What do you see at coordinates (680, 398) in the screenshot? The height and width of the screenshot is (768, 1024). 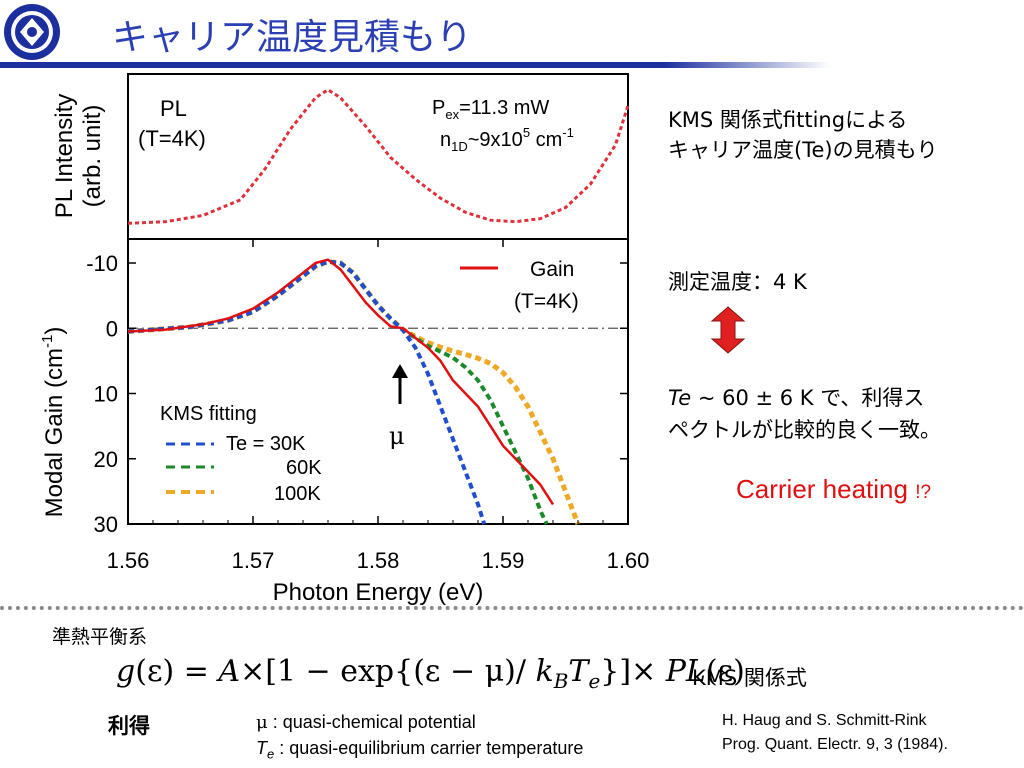 I see `te-symbol: Te` at bounding box center [680, 398].